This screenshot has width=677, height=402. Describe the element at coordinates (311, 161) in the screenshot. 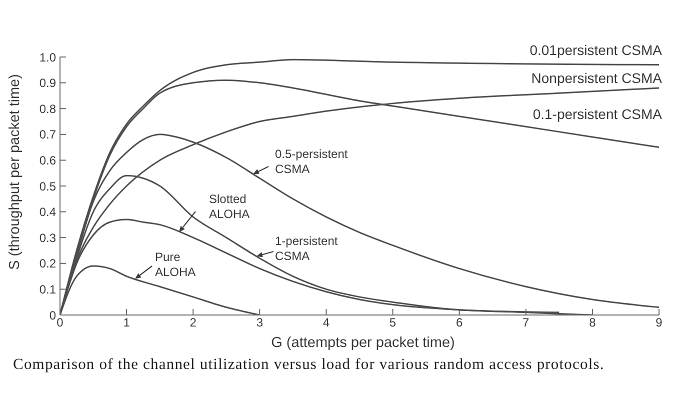

I see `series-label: 0.5-persistent CSMA` at that location.